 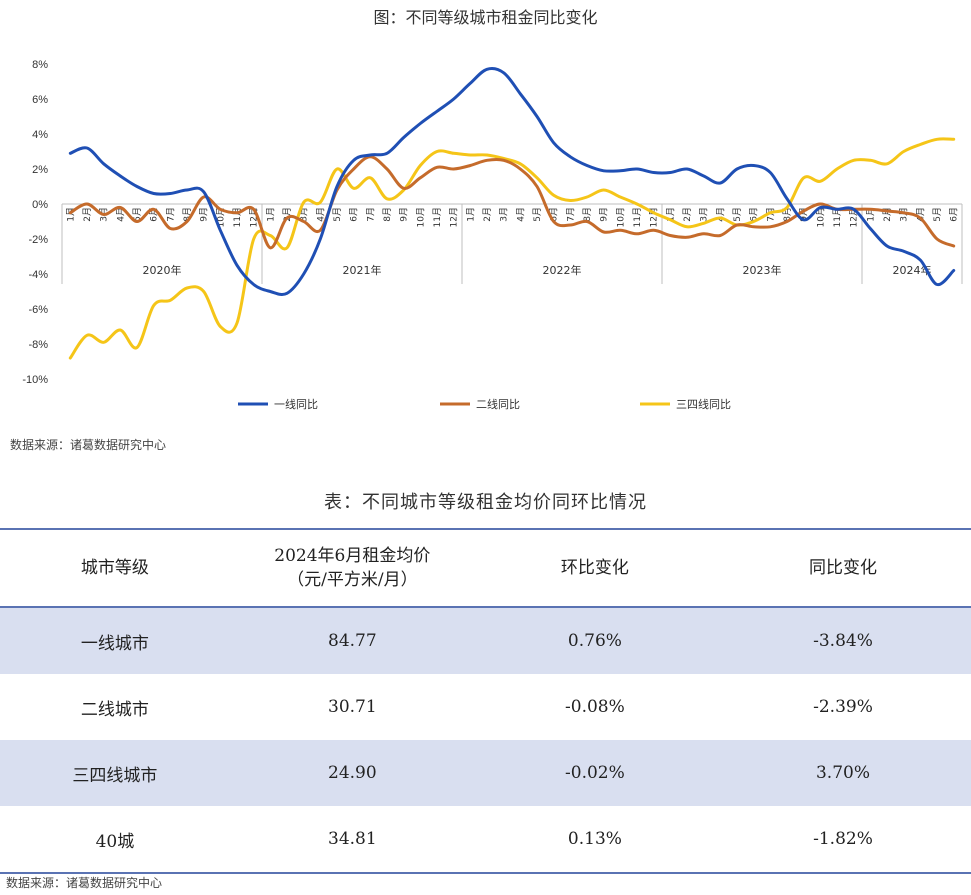 What do you see at coordinates (485, 707) in the screenshot?
I see `table-row: 二线城市 30.71 -0.08% -2.39%` at bounding box center [485, 707].